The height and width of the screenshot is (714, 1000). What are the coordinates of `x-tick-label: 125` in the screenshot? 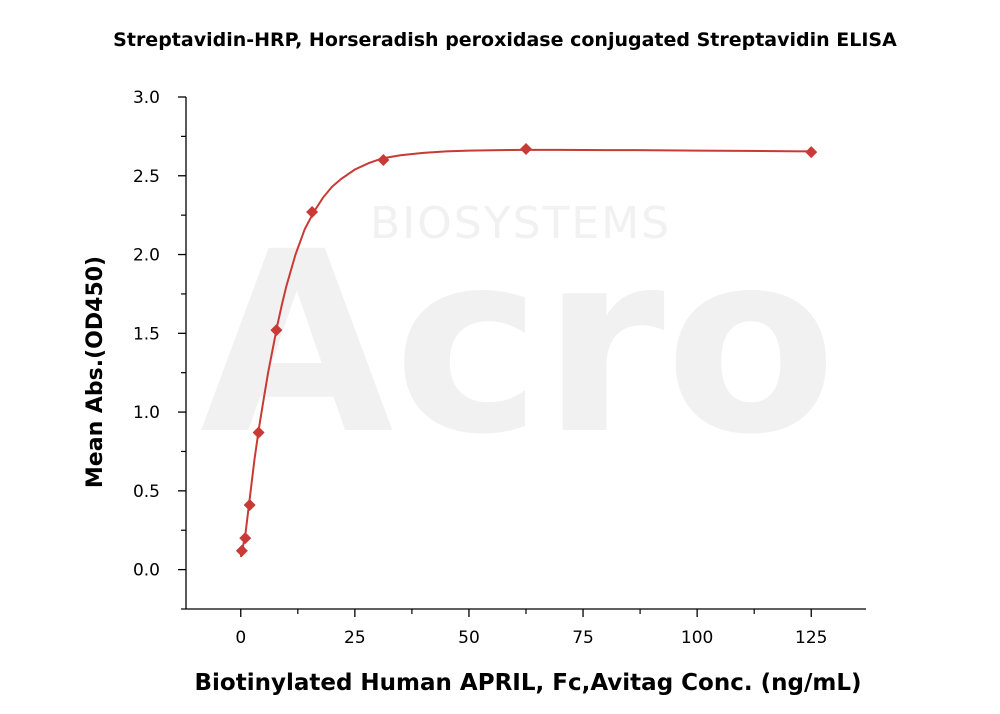 It's located at (811, 638).